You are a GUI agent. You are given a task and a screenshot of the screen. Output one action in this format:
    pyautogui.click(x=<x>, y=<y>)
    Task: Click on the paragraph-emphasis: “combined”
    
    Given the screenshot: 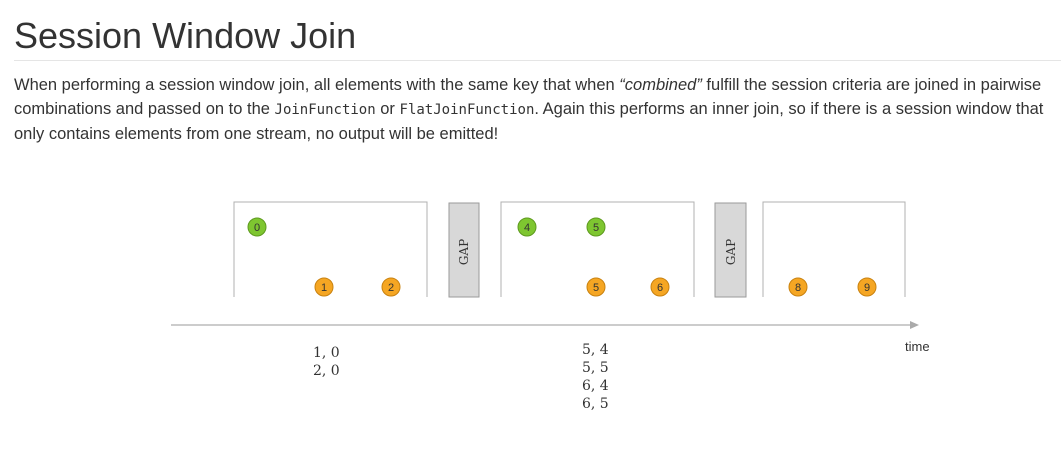 What is the action you would take?
    pyautogui.click(x=660, y=85)
    